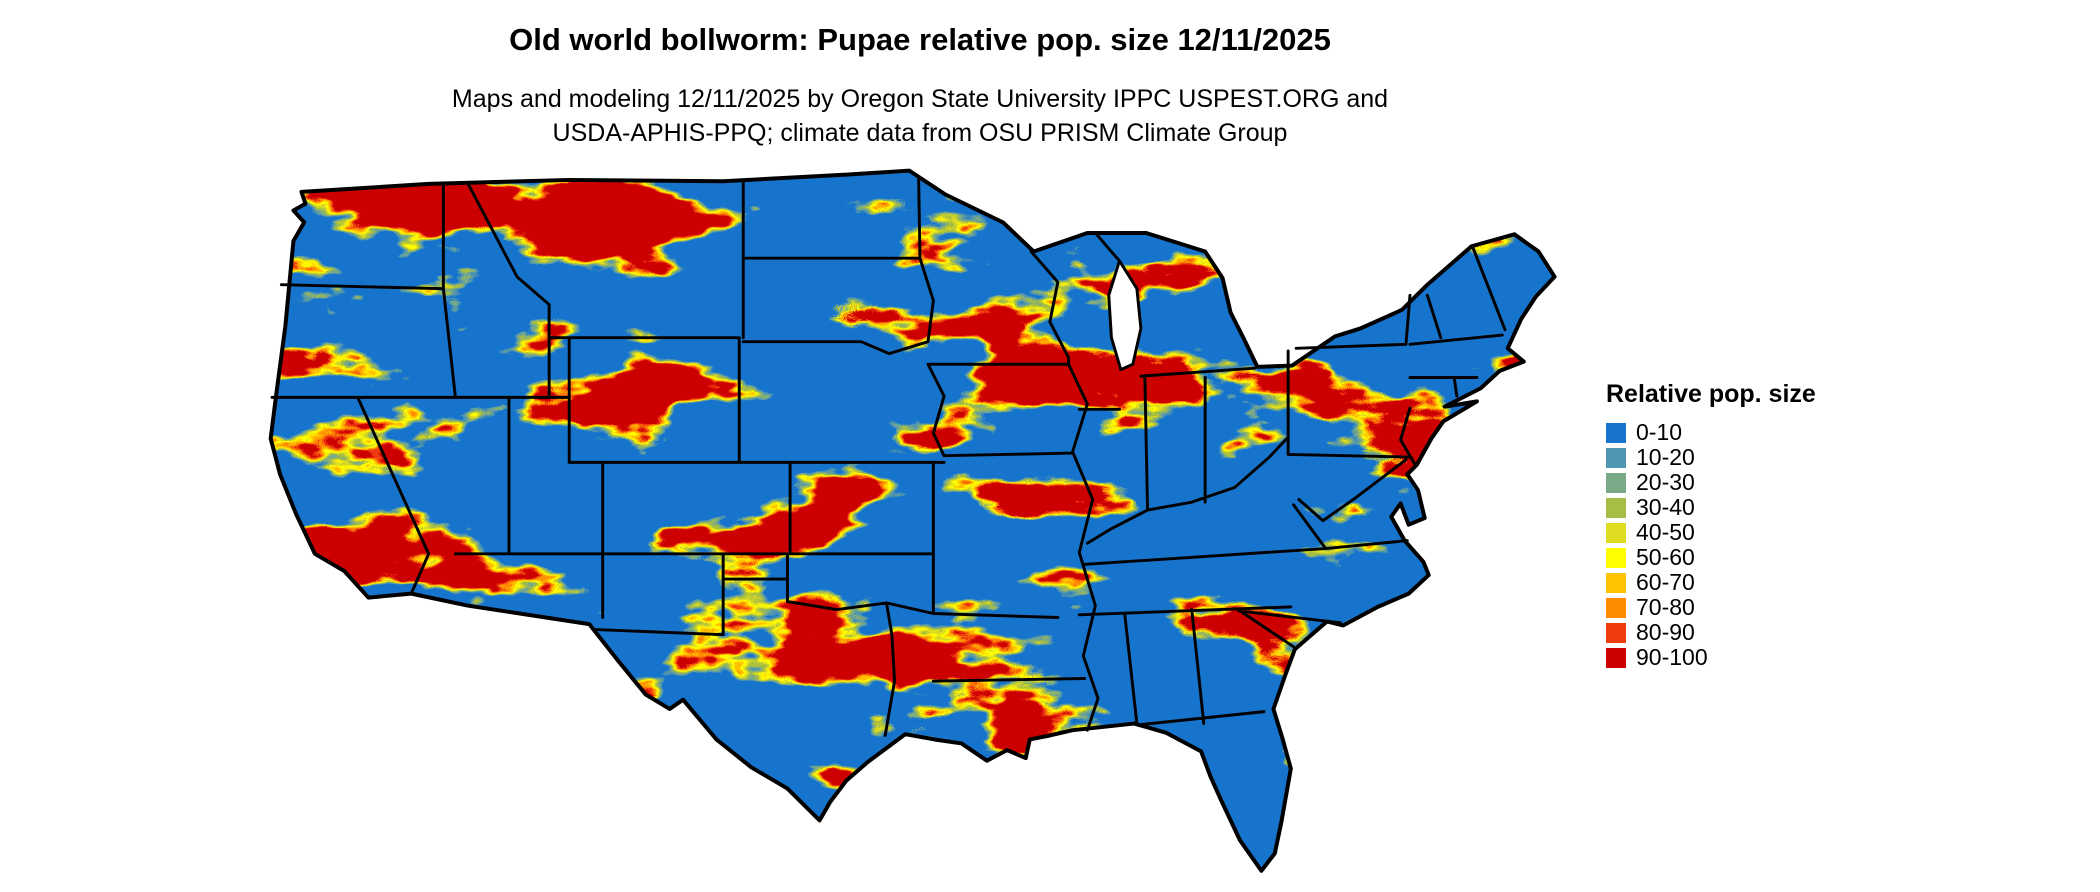  Describe the element at coordinates (1665, 532) in the screenshot. I see `legend-bin-label: 40-50` at that location.